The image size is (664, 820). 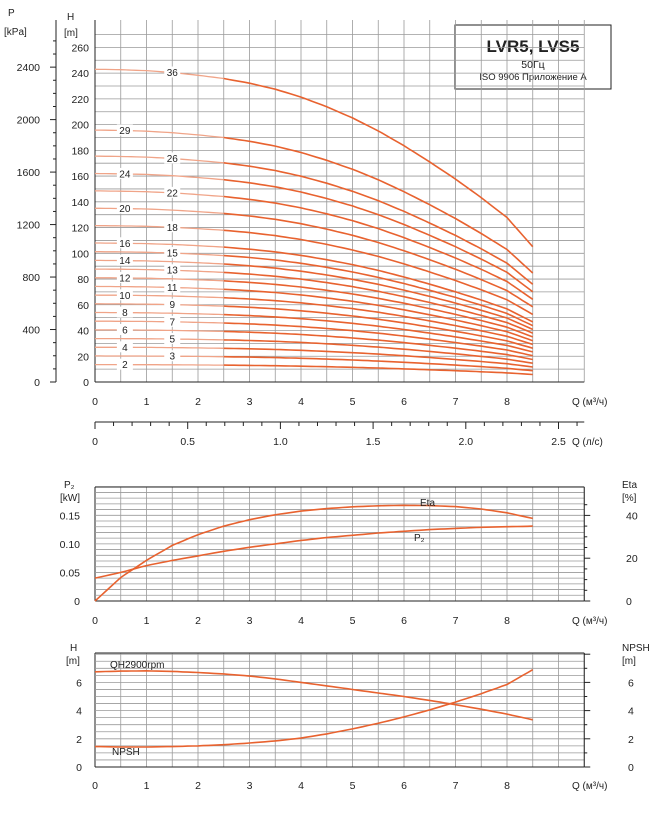 I want to click on npsh-q-tick-label: 1, so click(x=147, y=786).